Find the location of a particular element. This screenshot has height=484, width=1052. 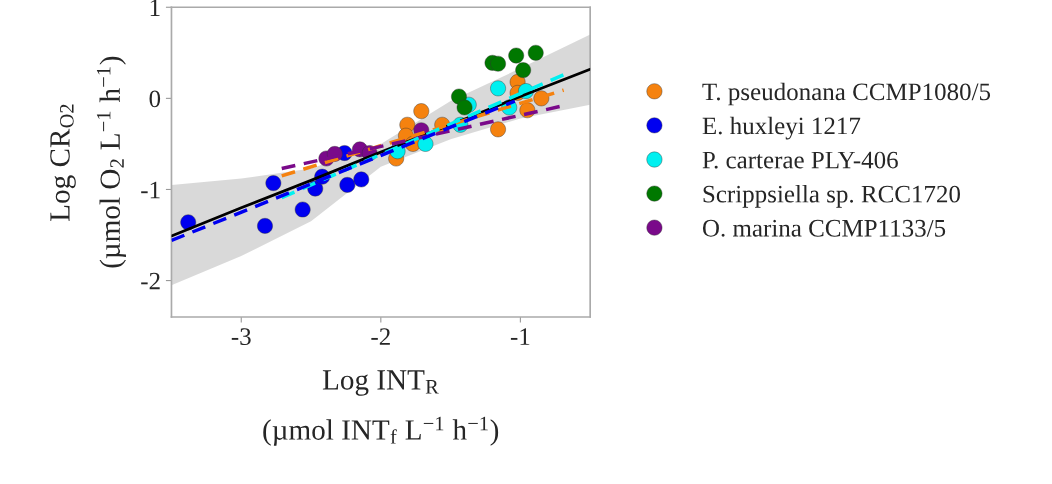

y-tick-label: 1 is located at coordinates (155, 8).